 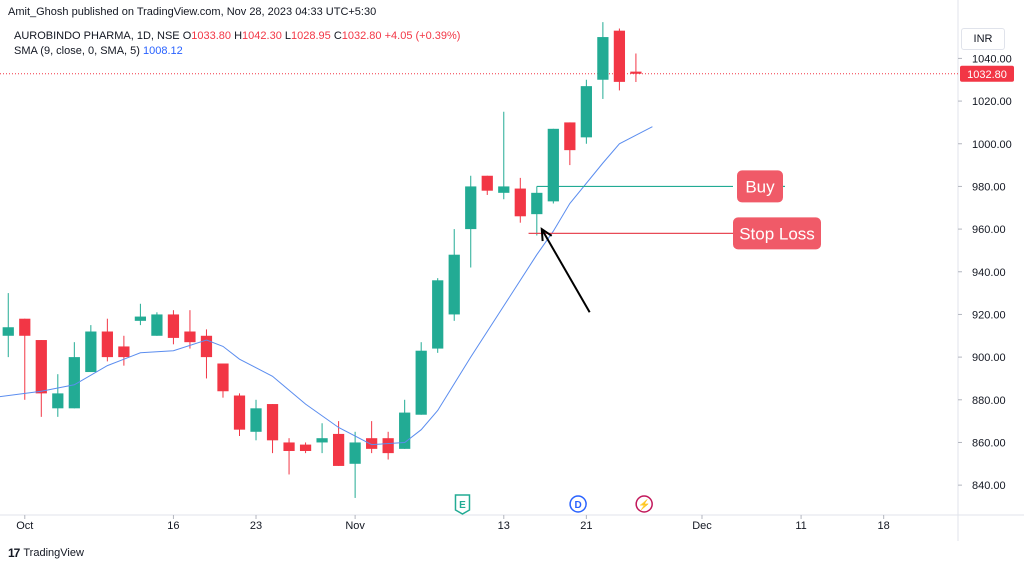 What do you see at coordinates (173, 526) in the screenshot?
I see `x-tick-label: 16` at bounding box center [173, 526].